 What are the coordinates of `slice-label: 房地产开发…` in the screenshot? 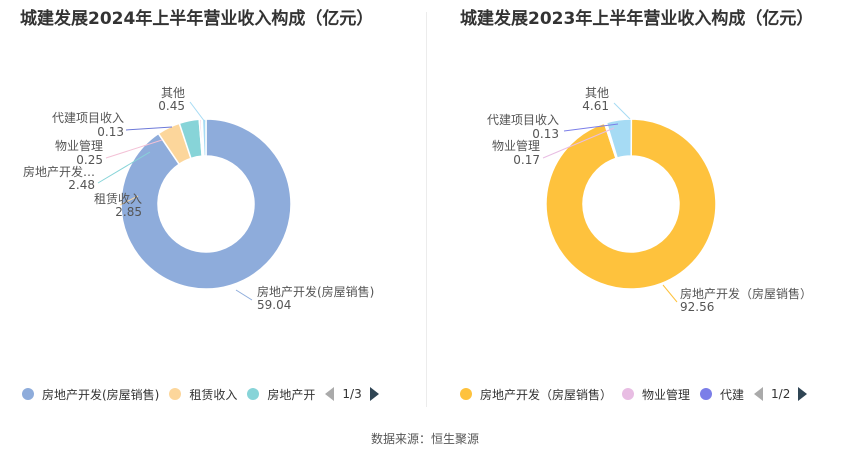 It's located at (59, 171).